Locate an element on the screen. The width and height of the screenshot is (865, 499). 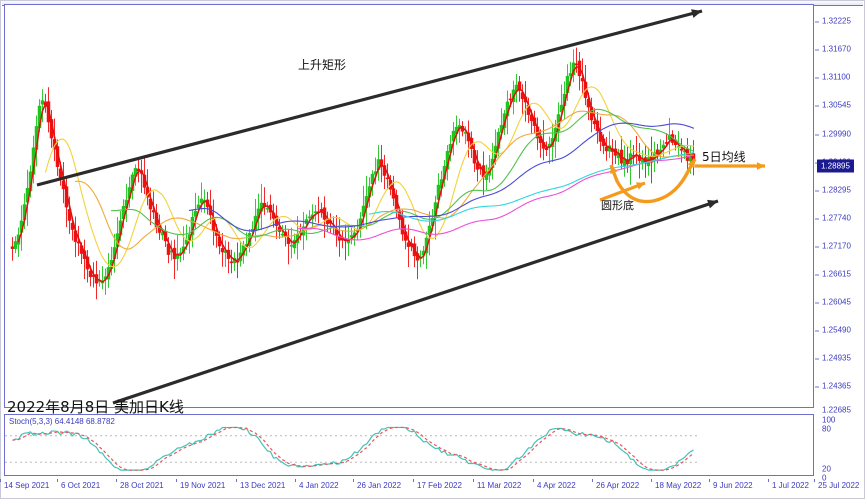
stochastic-scale: 1.22685 100 80 20 0 is located at coordinates (840, 444).